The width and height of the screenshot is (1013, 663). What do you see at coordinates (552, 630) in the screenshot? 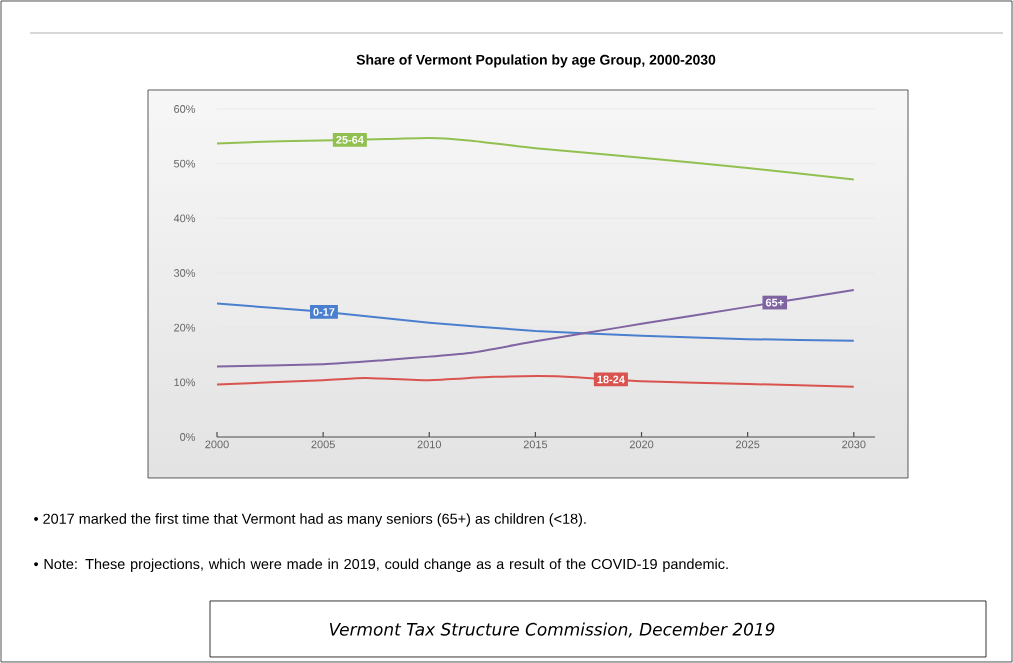
I see `text: Vermont Tax Structure Commission, December 2019` at bounding box center [552, 630].